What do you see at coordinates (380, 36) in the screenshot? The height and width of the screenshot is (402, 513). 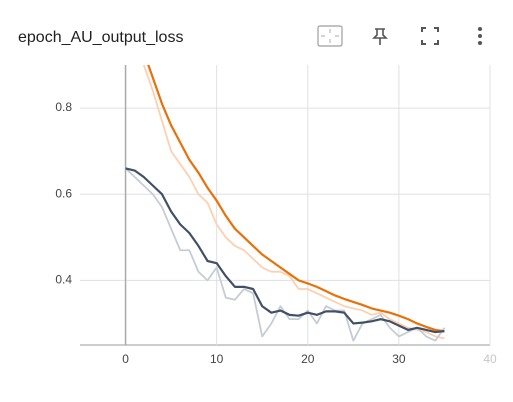 I see `pin-button` at bounding box center [380, 36].